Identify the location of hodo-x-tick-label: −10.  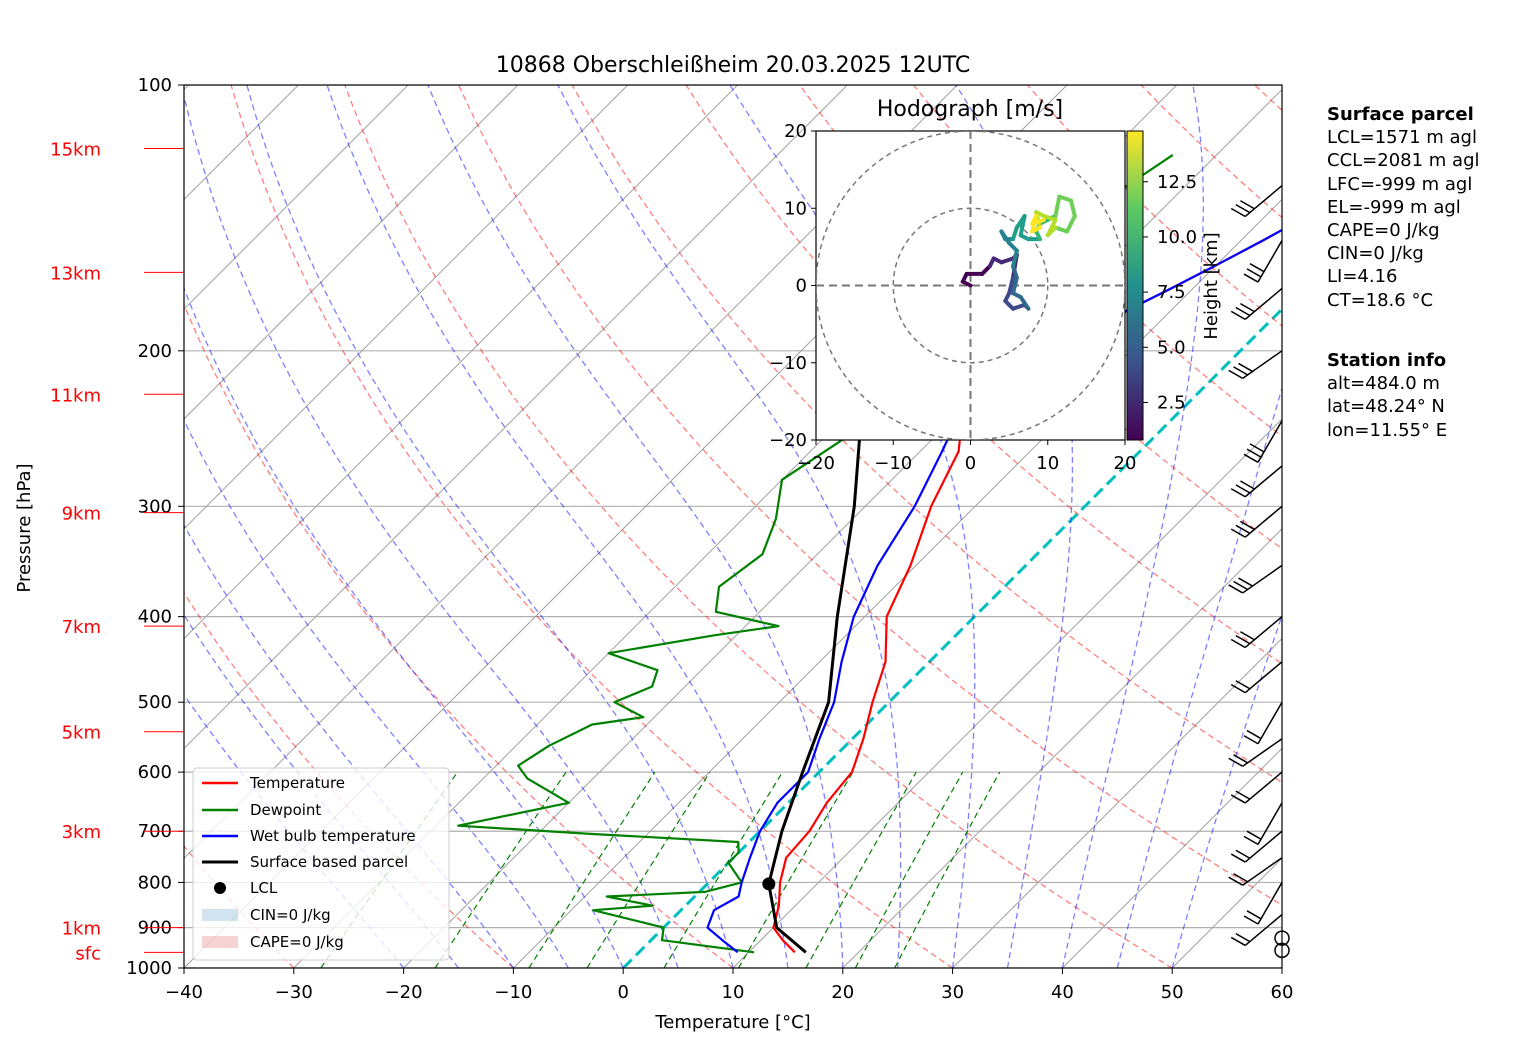
(893, 463).